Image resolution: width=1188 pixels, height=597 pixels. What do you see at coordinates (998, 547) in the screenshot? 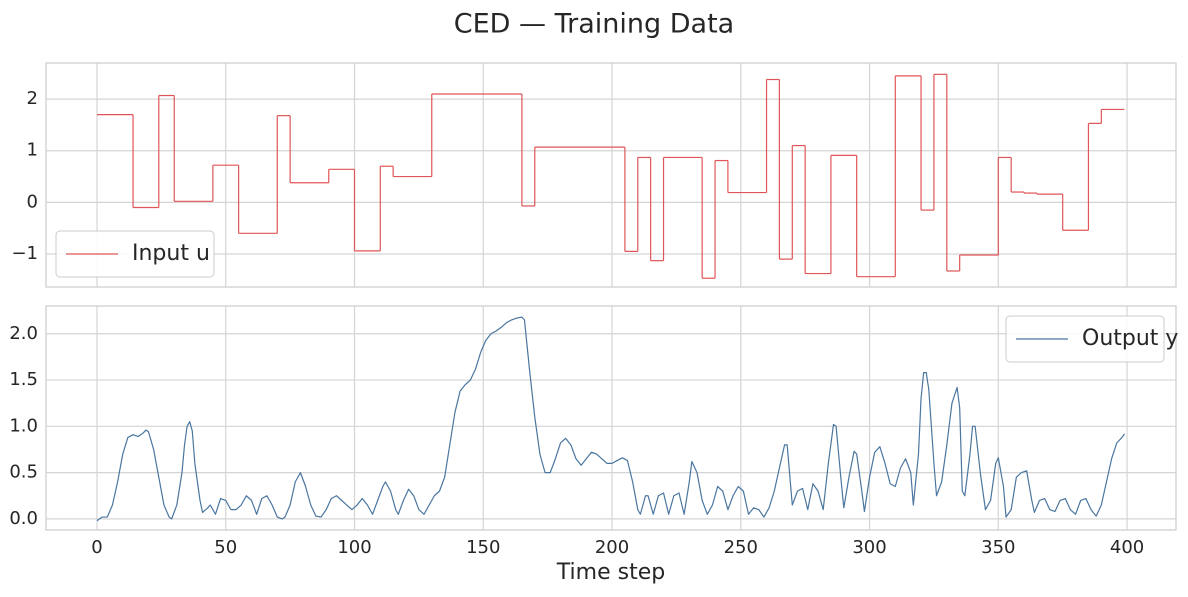
I see `x-tick-label: 350` at bounding box center [998, 547].